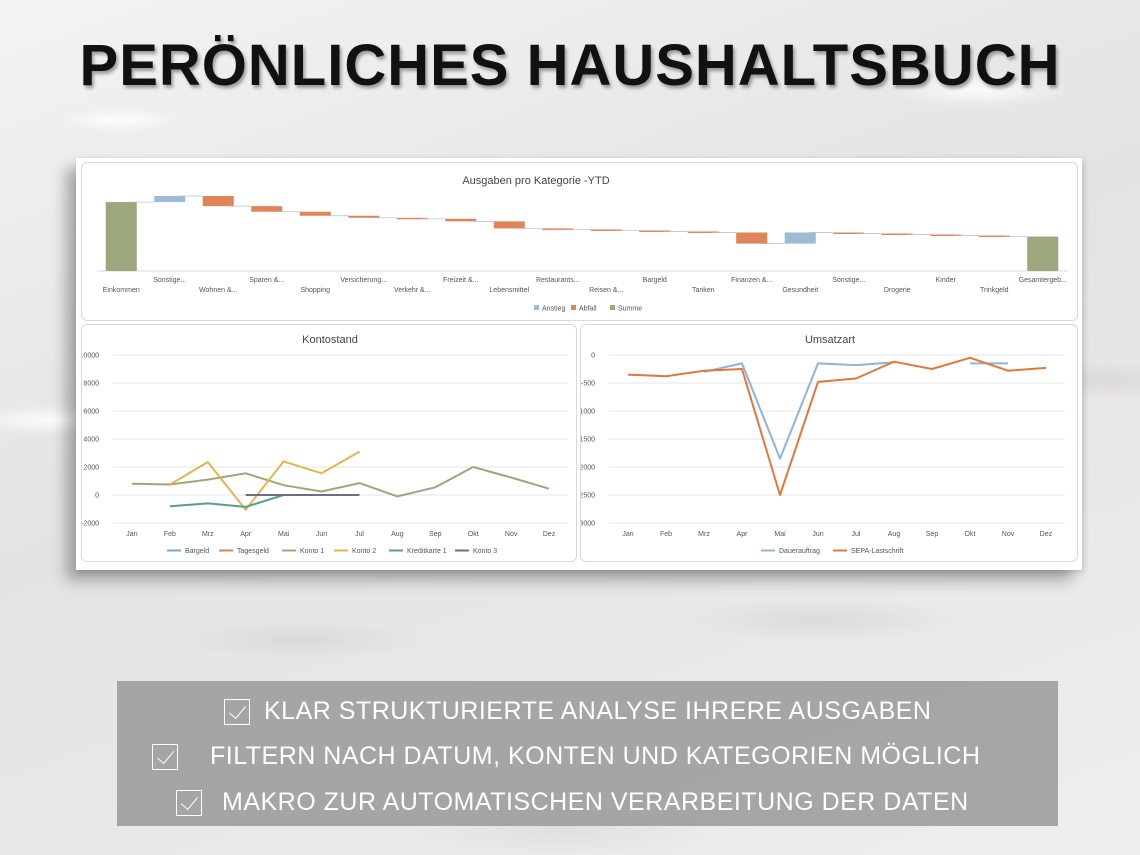 Image resolution: width=1140 pixels, height=855 pixels. What do you see at coordinates (877, 551) in the screenshot?
I see `legend-label: SEPA-Lastschrift` at bounding box center [877, 551].